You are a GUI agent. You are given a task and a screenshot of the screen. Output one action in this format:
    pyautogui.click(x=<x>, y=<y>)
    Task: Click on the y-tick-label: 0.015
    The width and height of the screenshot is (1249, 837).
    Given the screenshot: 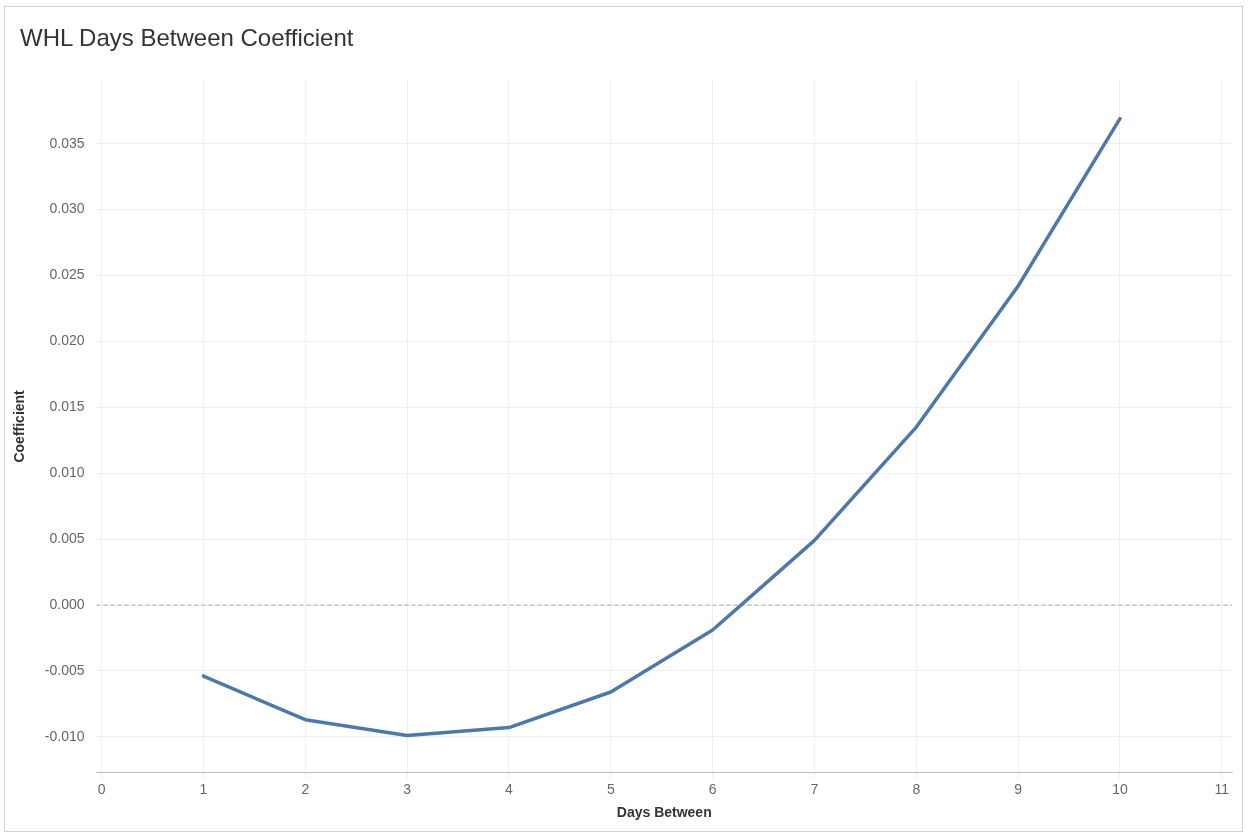 What is the action you would take?
    pyautogui.click(x=67, y=406)
    